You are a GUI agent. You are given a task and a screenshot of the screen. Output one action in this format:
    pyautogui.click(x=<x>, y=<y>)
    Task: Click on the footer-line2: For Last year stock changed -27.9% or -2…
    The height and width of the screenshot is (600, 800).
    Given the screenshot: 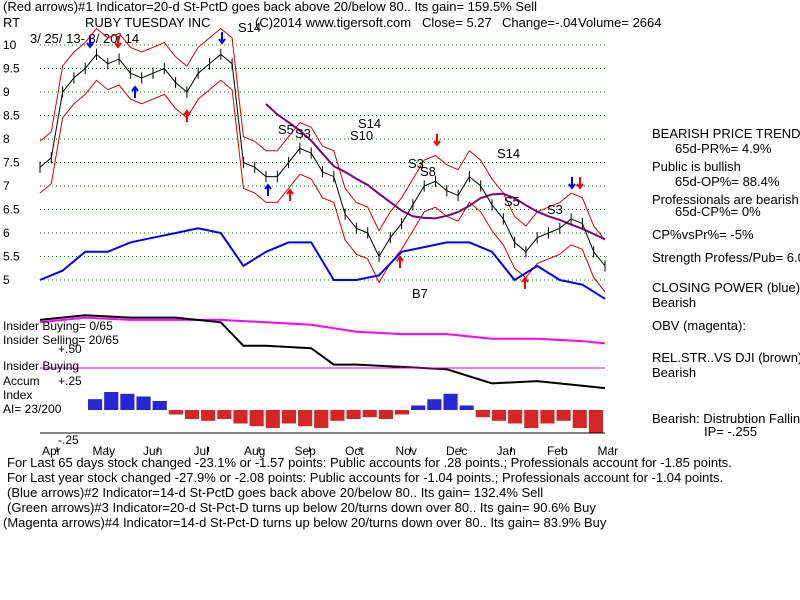 What is the action you would take?
    pyautogui.click(x=365, y=477)
    